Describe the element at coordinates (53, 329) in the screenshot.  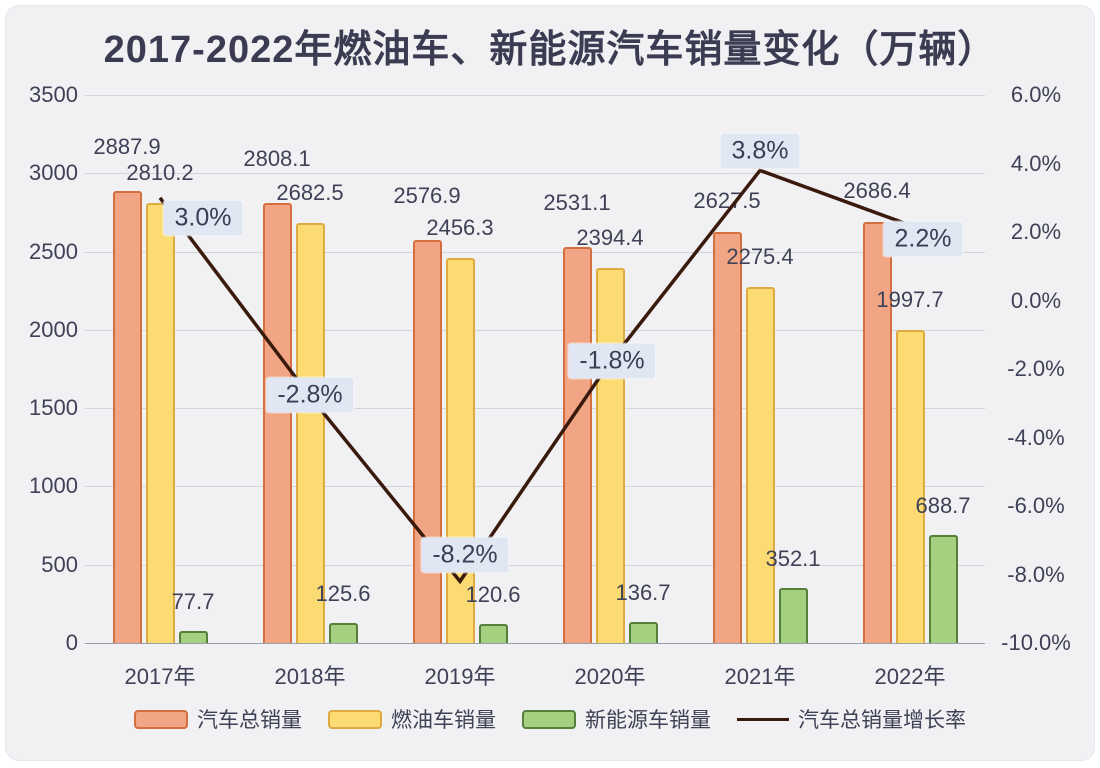
I see `y-axis-tick-label: 2000` at that location.